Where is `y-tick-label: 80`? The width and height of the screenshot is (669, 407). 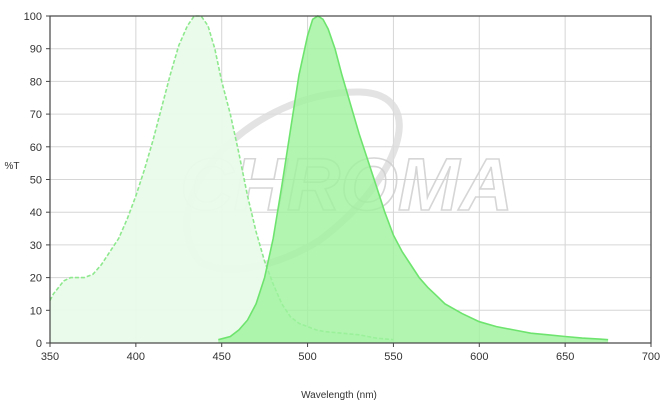
y-tick-label: 80 is located at coordinates (36, 82).